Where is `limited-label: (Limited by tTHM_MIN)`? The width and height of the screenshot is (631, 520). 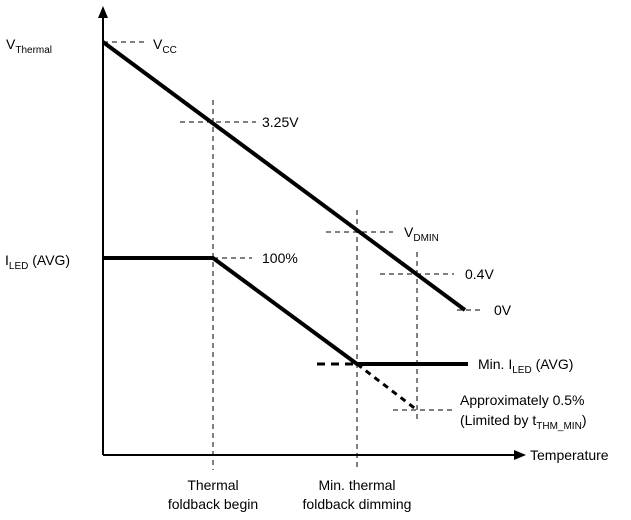
limited-label: (Limited by tTHM_MIN) is located at coordinates (523, 422).